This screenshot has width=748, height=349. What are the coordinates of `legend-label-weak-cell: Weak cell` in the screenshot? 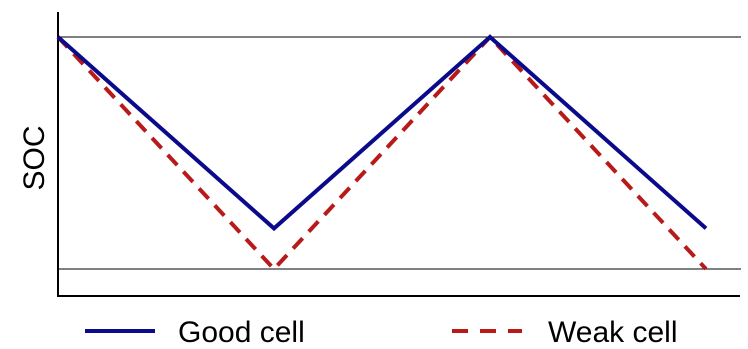 It's located at (613, 332).